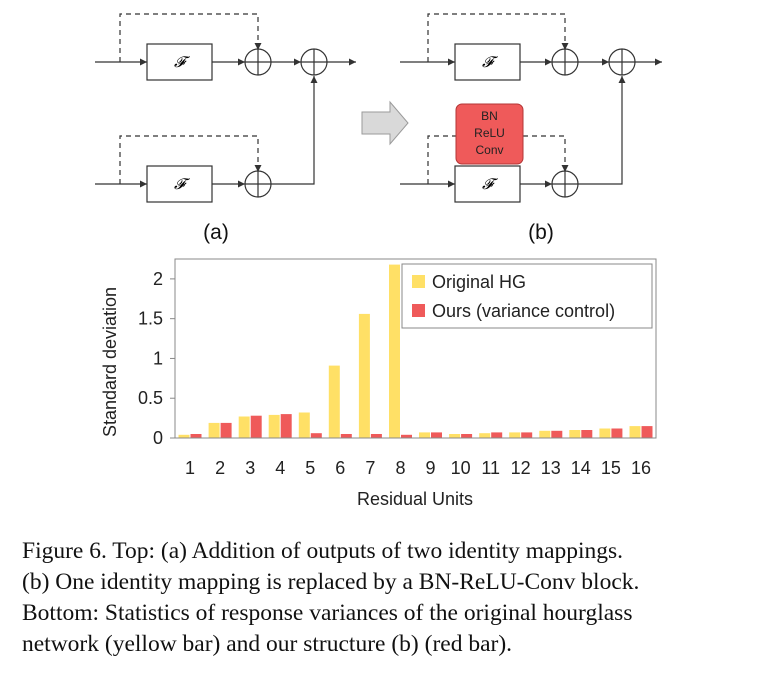  What do you see at coordinates (370, 468) in the screenshot?
I see `x-tick-label: 7` at bounding box center [370, 468].